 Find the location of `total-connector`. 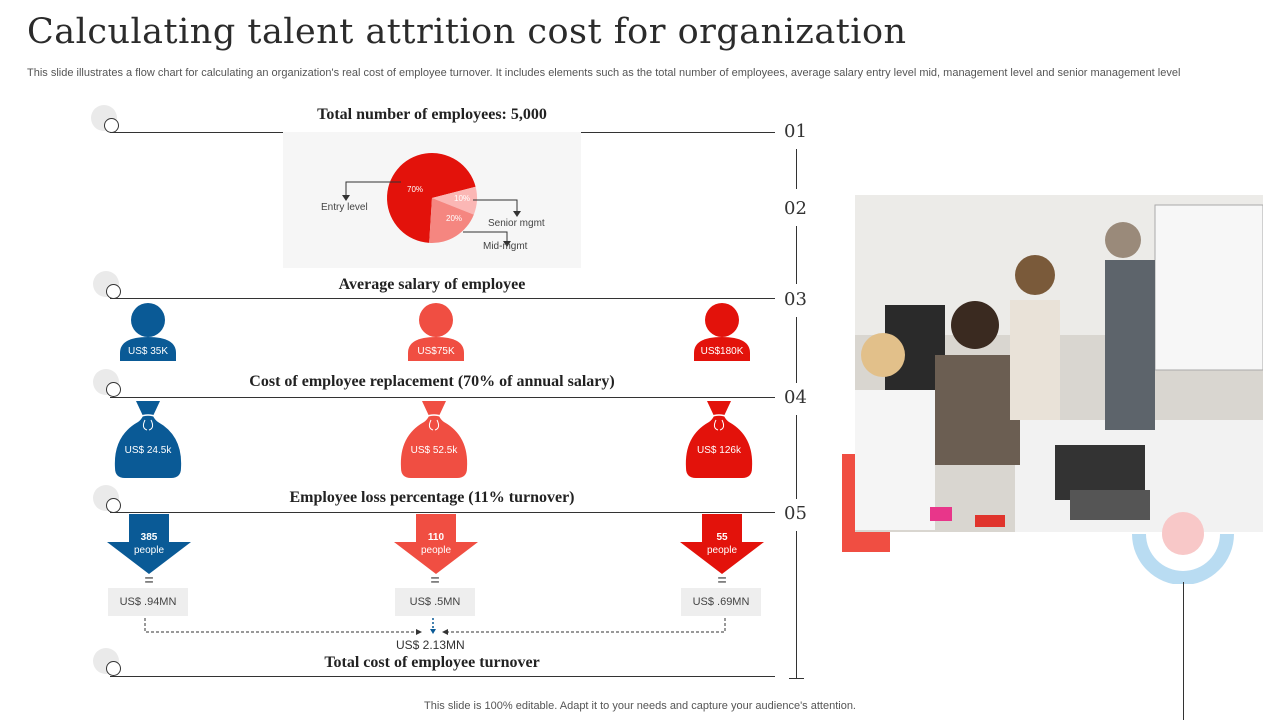

total-connector is located at coordinates (435, 626).